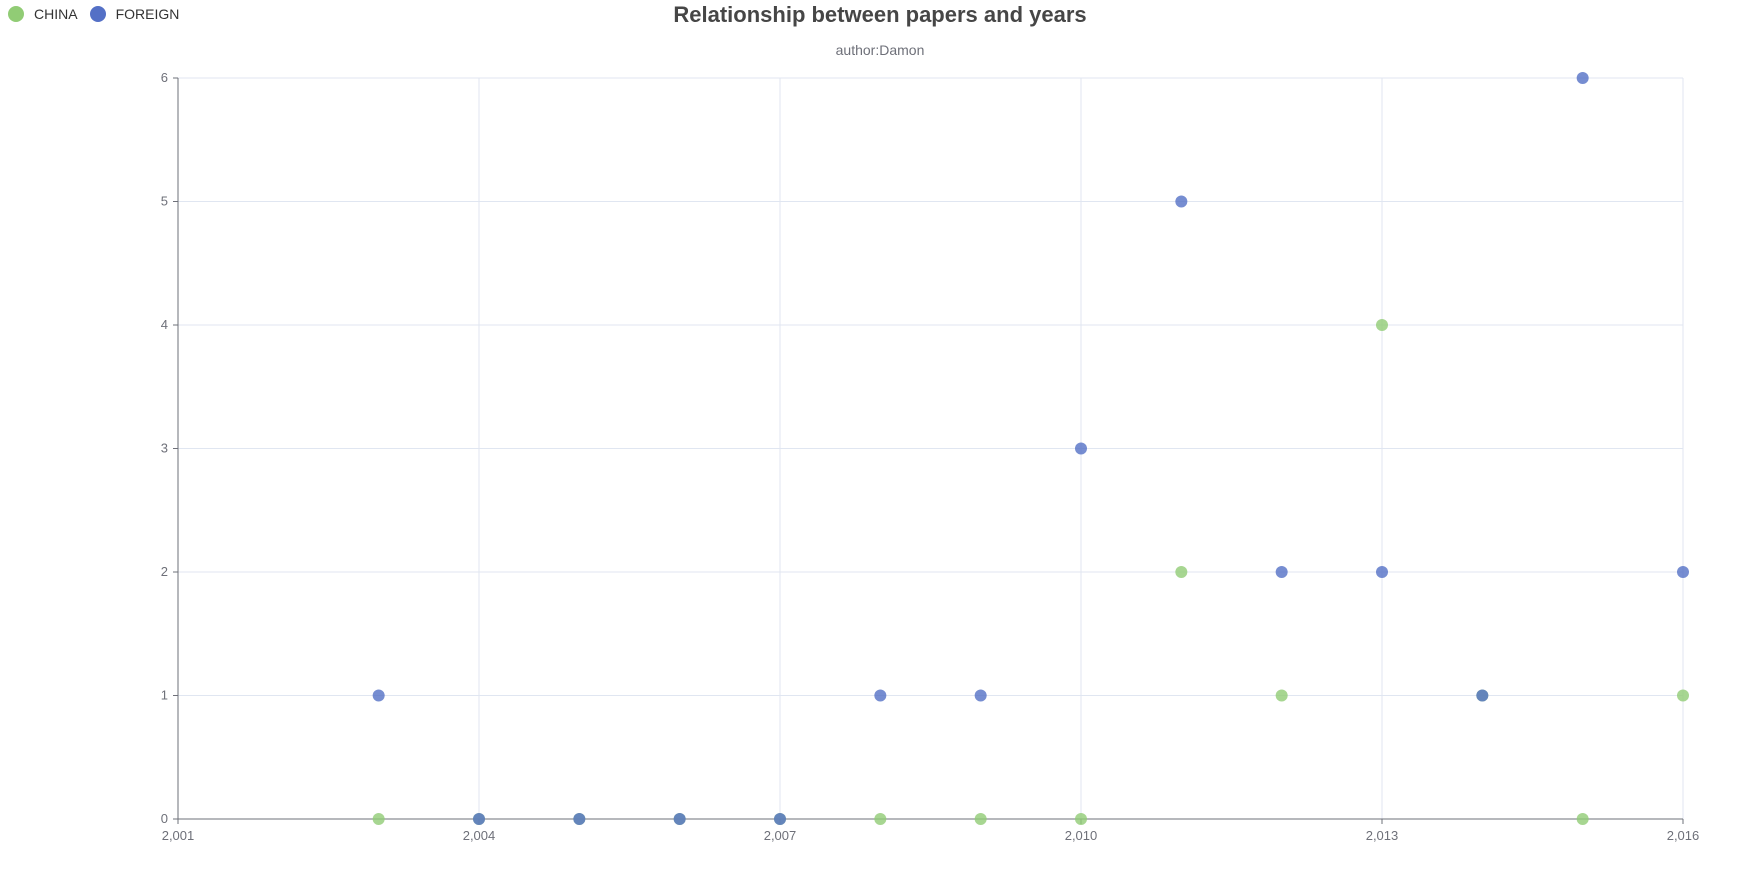 Image resolution: width=1760 pixels, height=869 pixels. I want to click on legend-item-foreign: FOREIGN, so click(134, 14).